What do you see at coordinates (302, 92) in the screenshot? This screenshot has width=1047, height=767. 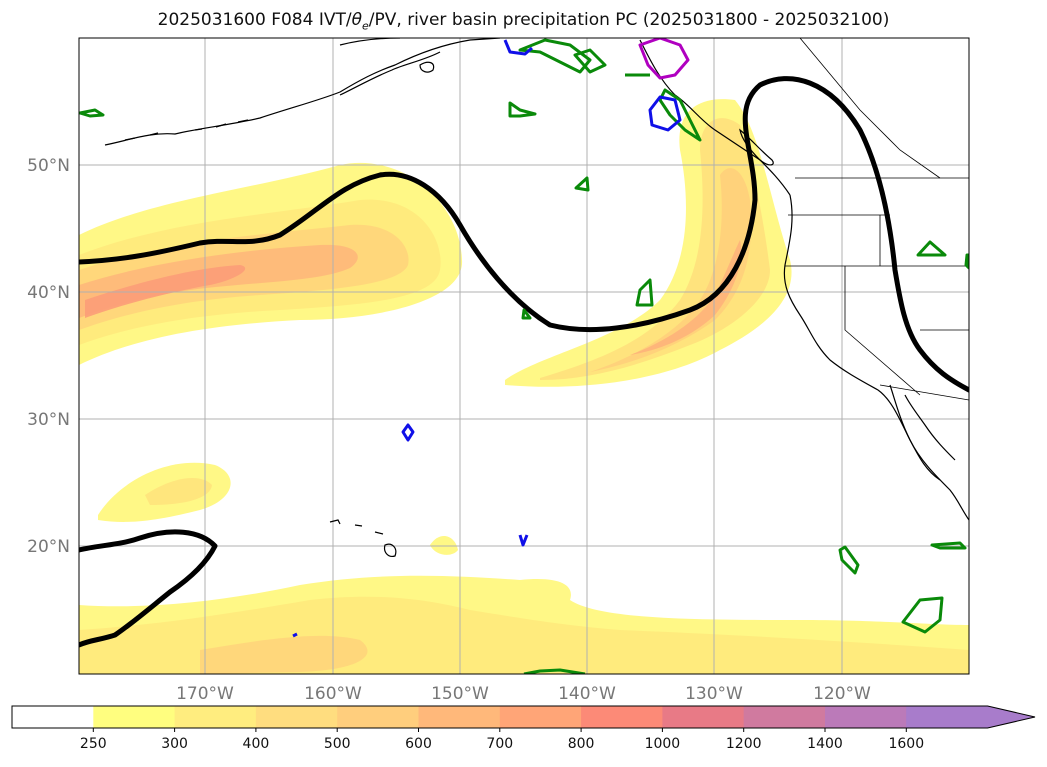 I see `alaska-coast` at bounding box center [302, 92].